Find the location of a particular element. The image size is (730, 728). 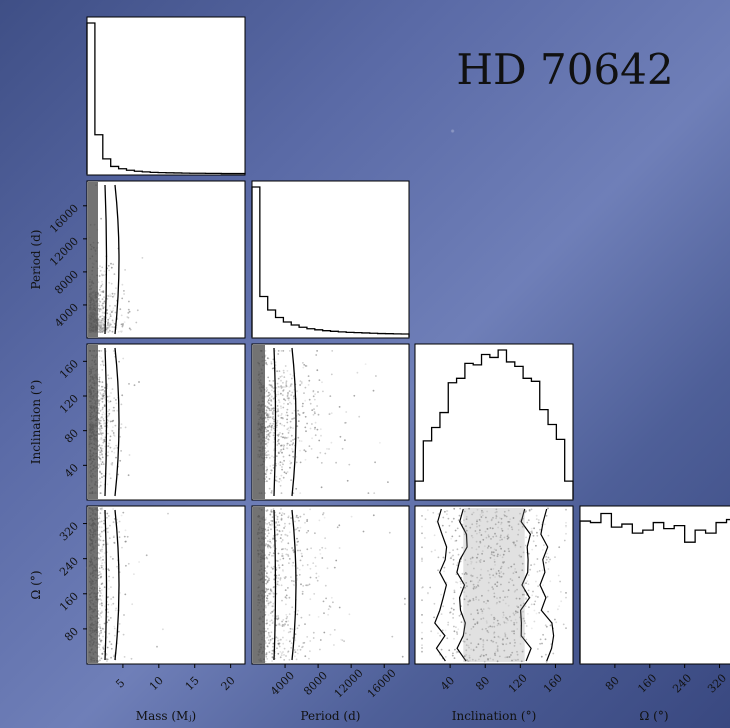

x-tick-label: 10 is located at coordinates (156, 683).